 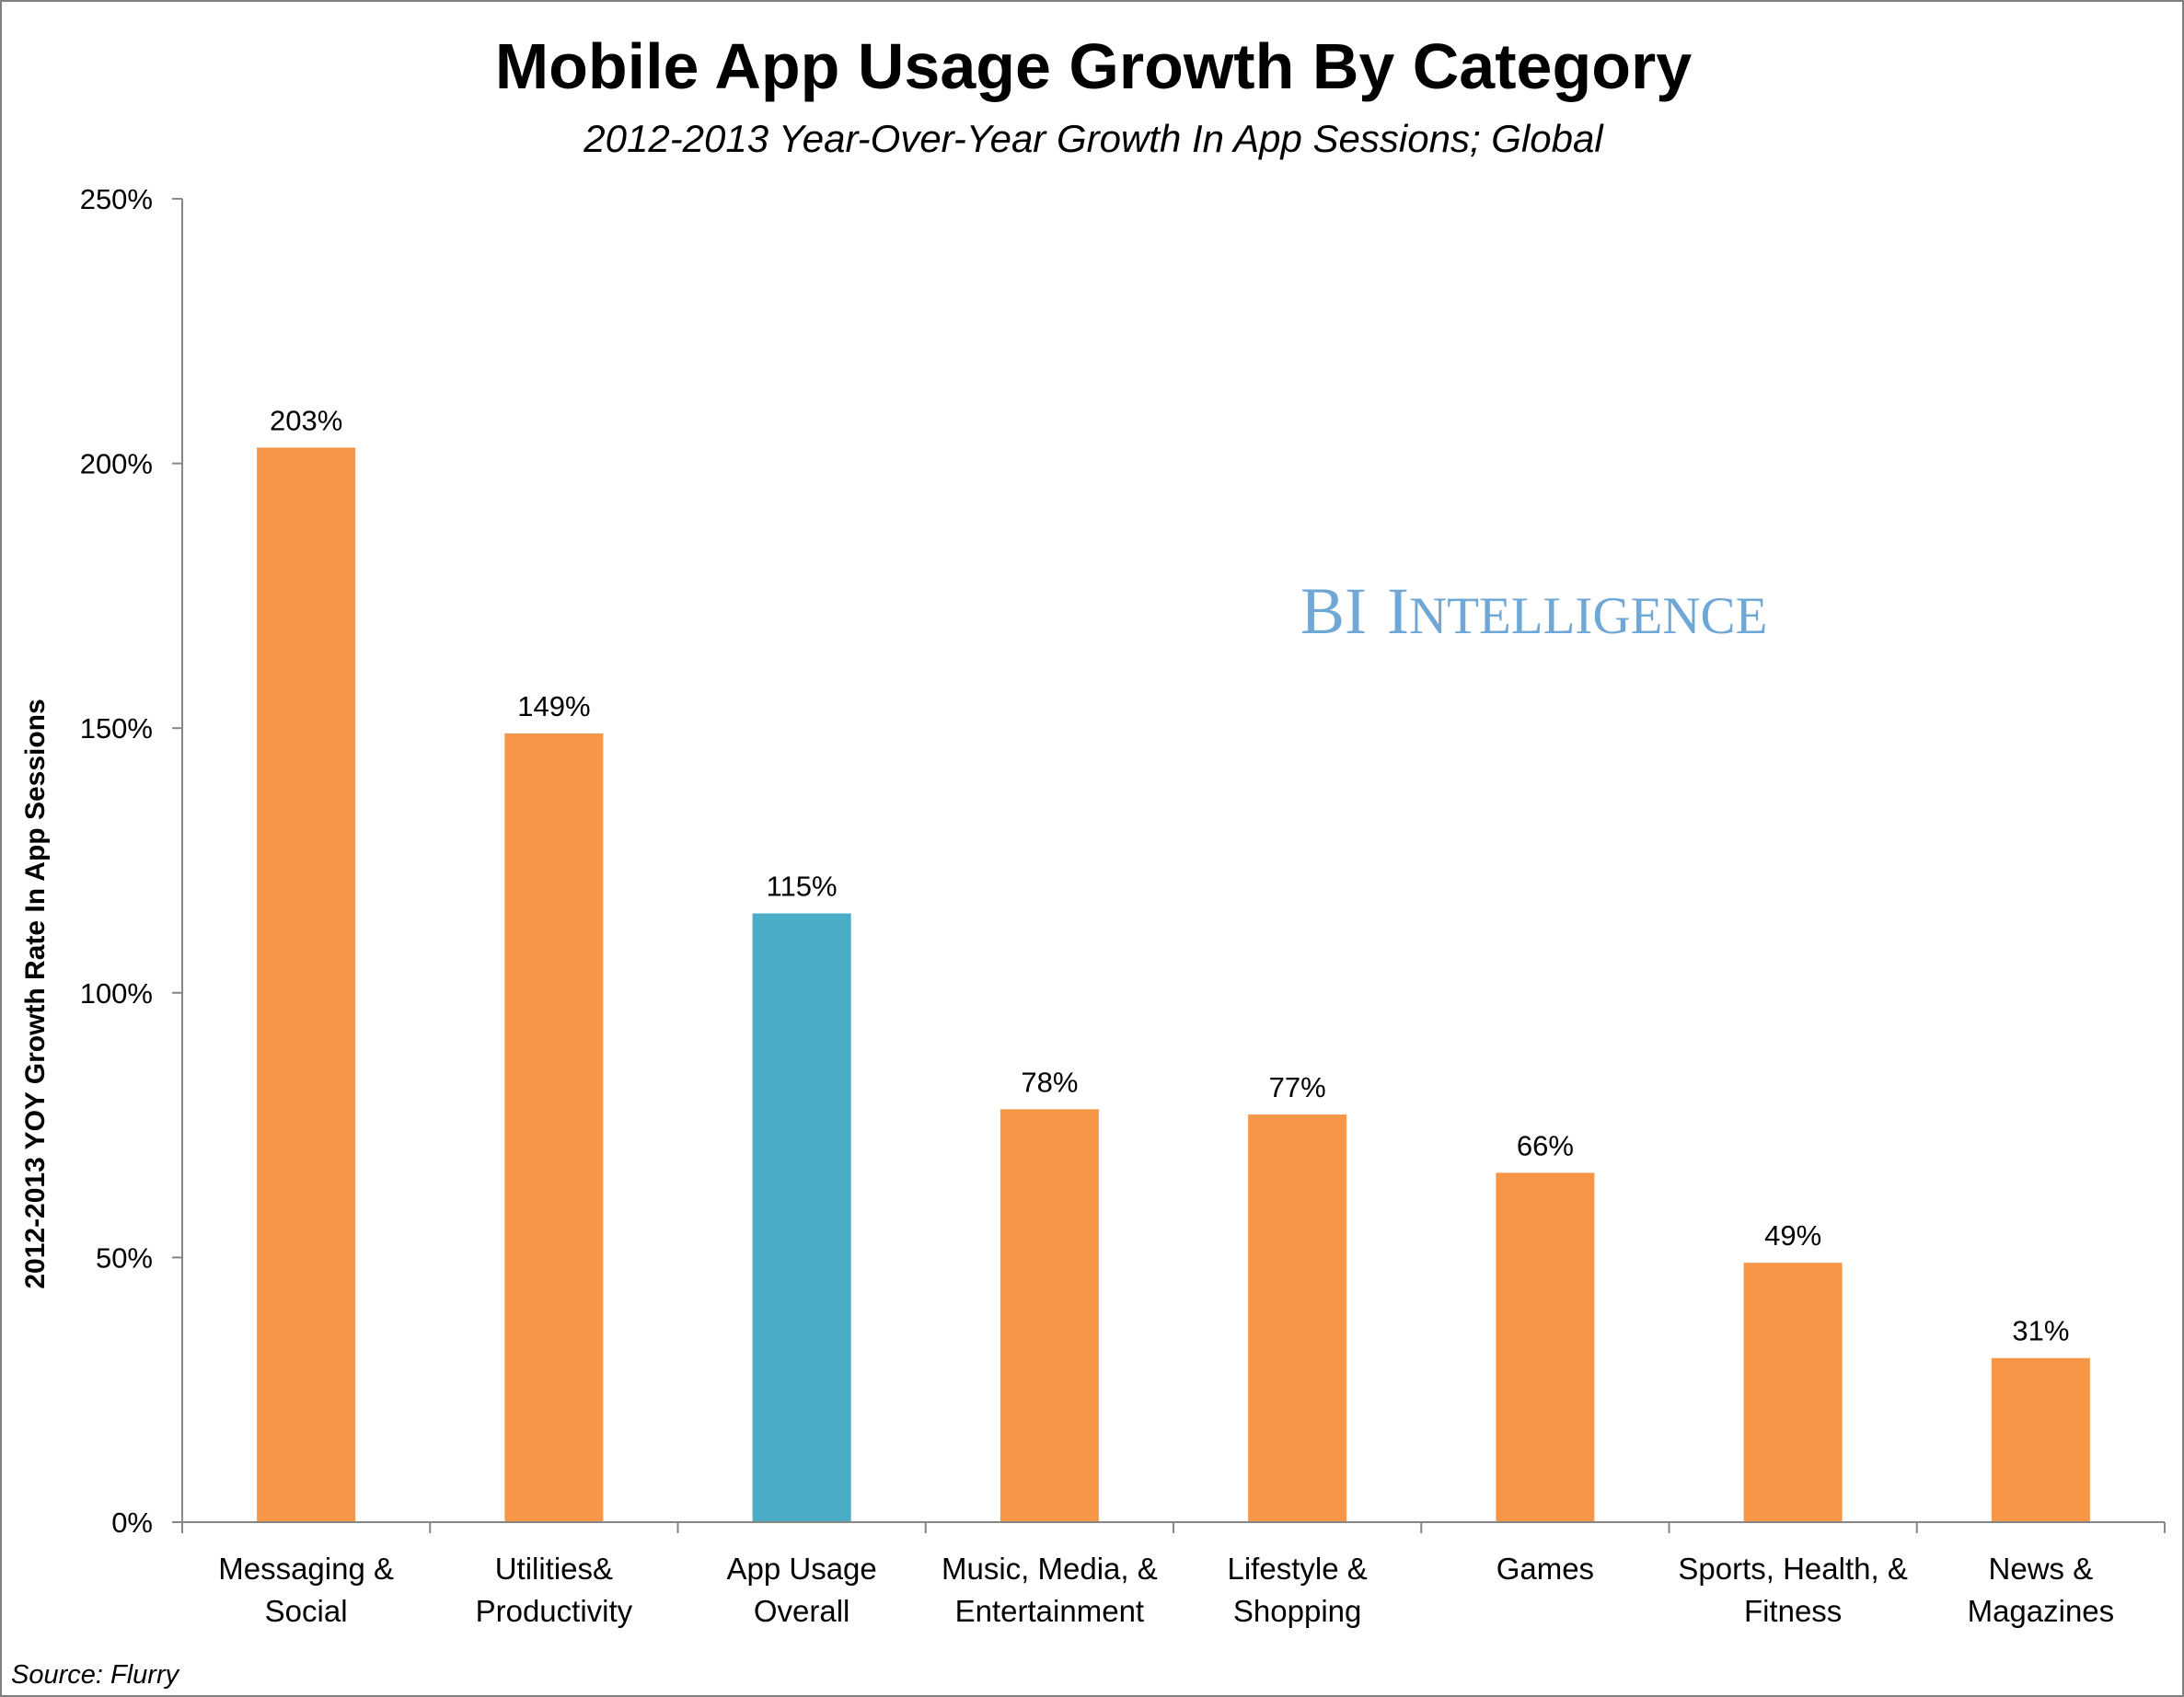 What do you see at coordinates (306, 1569) in the screenshot?
I see `category-label: Messaging &` at bounding box center [306, 1569].